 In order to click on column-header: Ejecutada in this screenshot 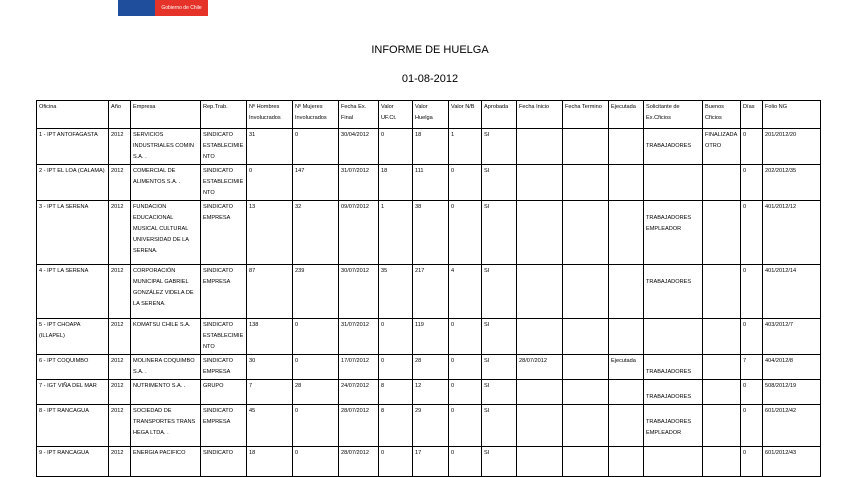, I will do `click(626, 114)`.